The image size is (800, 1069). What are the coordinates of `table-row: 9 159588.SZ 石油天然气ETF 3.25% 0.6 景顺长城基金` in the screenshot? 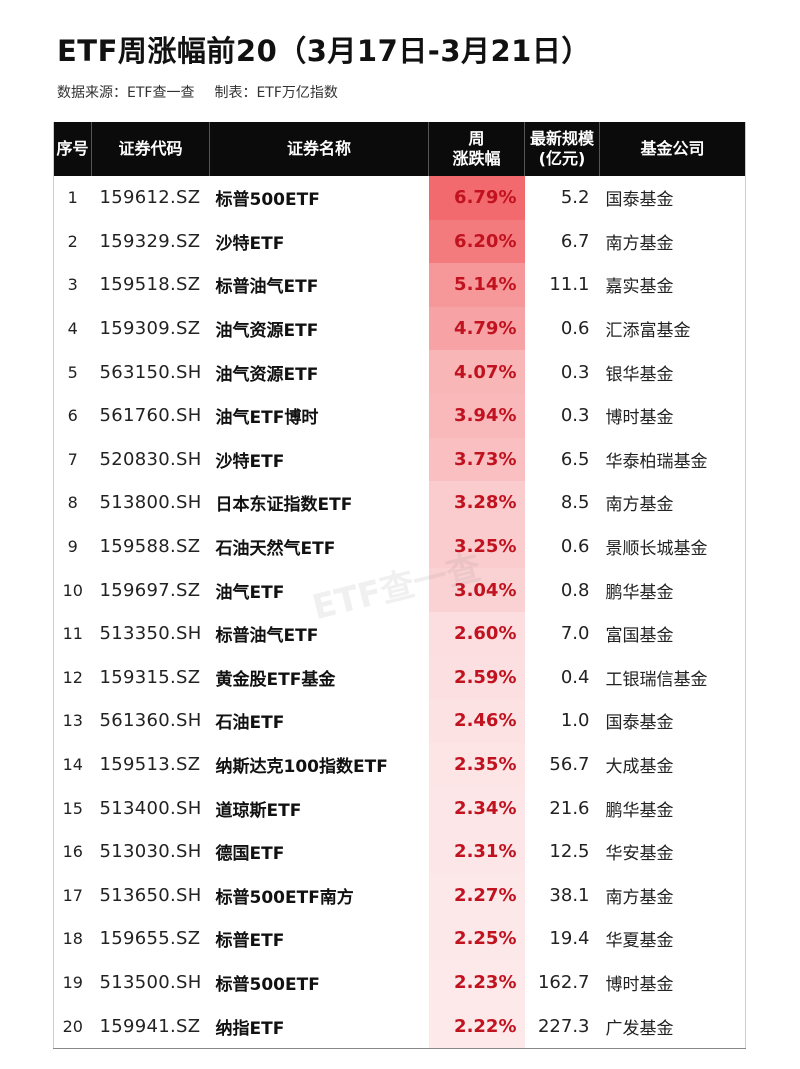 It's located at (400, 546).